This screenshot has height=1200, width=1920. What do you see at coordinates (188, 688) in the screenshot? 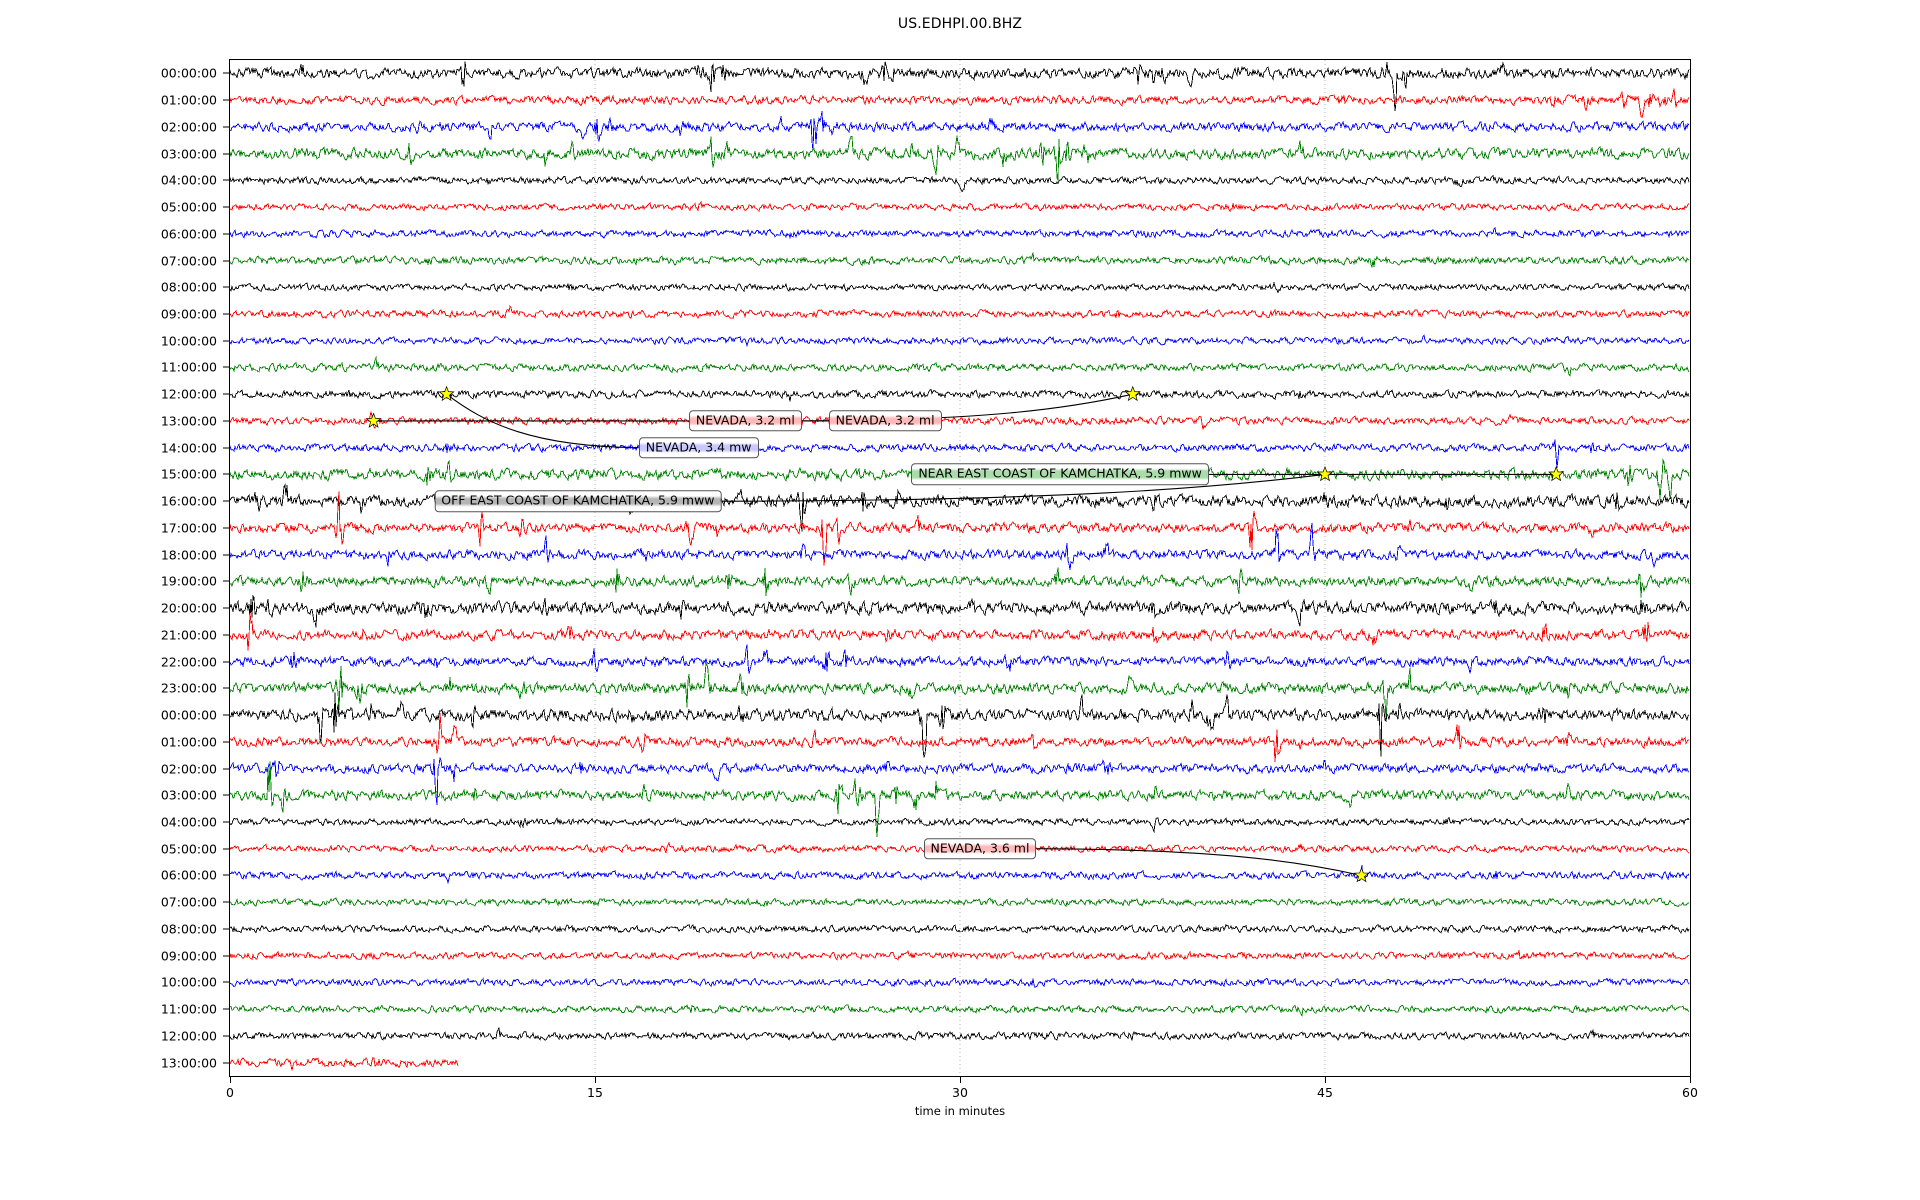
I see `y-tick-label: 23:00:00` at bounding box center [188, 688].